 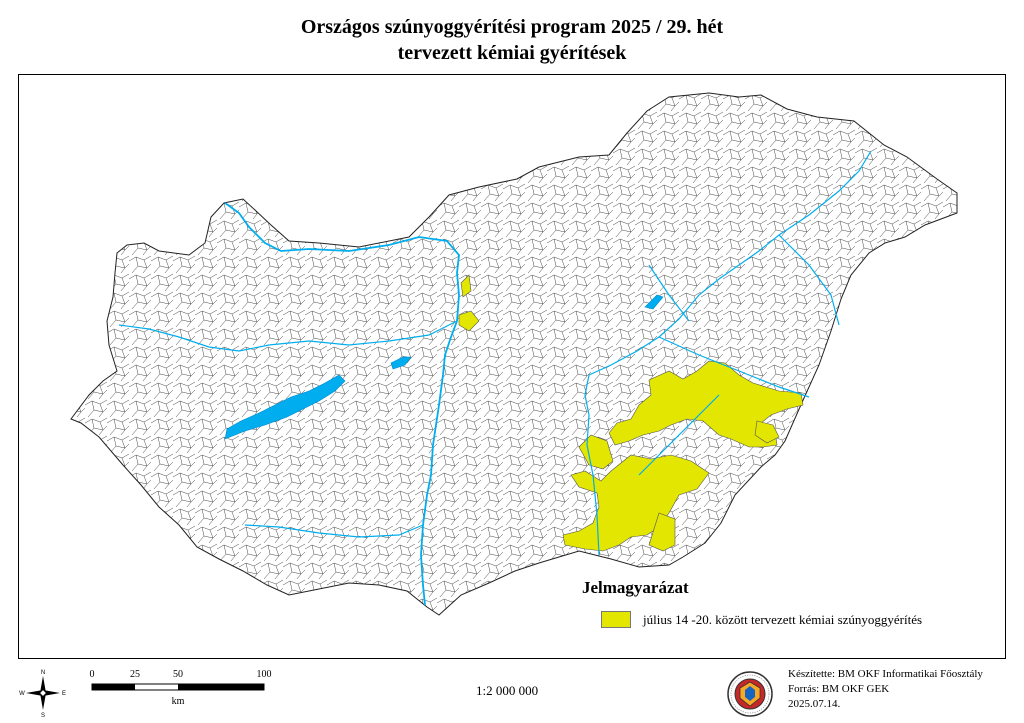 What do you see at coordinates (43, 715) in the screenshot?
I see `compass-s: S` at bounding box center [43, 715].